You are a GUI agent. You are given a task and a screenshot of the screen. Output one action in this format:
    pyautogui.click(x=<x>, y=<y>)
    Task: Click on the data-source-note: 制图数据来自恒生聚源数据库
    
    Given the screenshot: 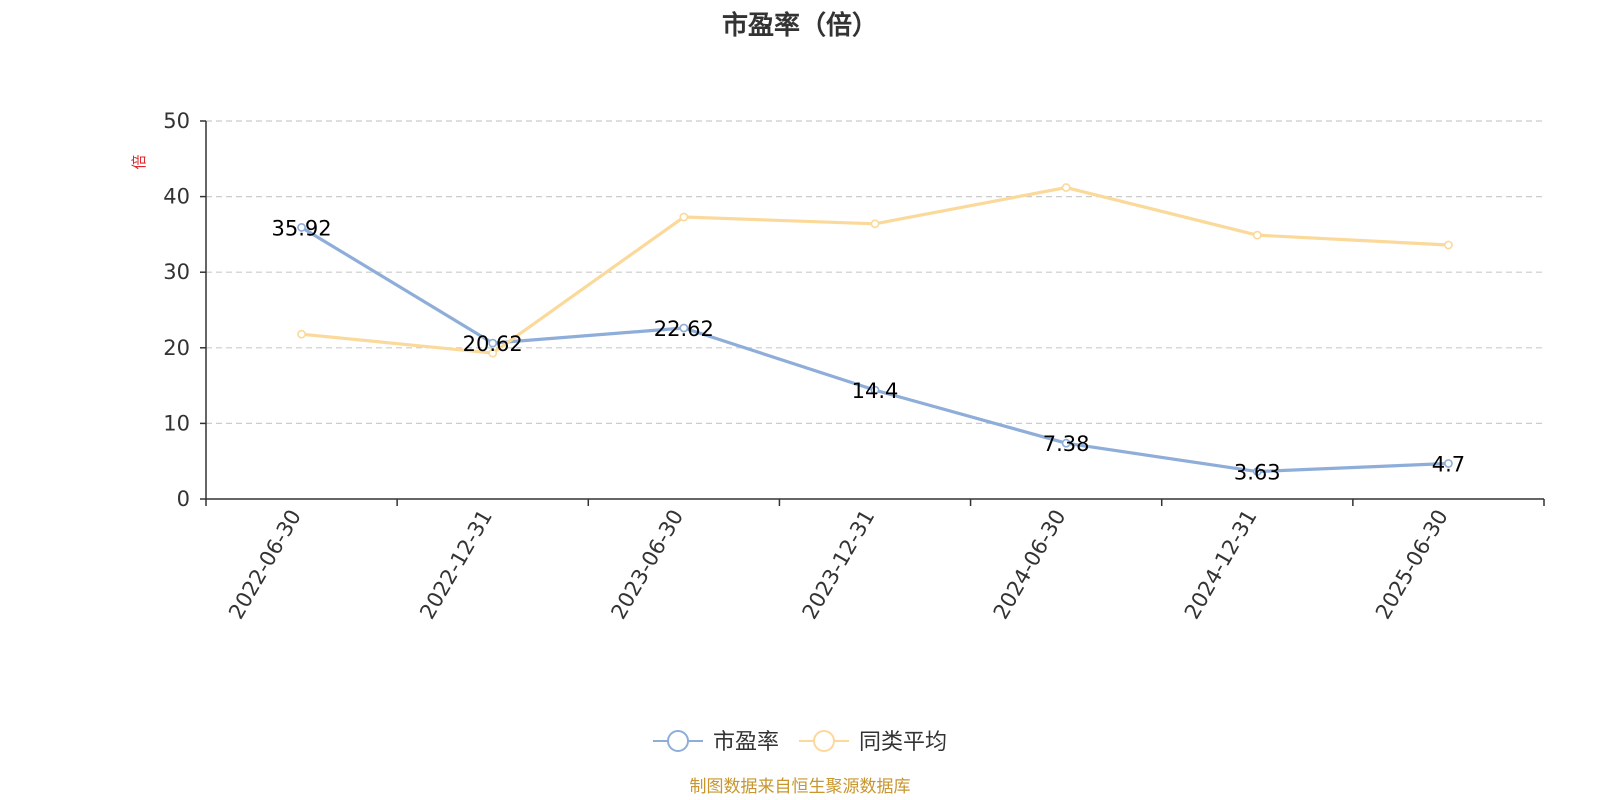 What is the action you would take?
    pyautogui.click(x=800, y=787)
    